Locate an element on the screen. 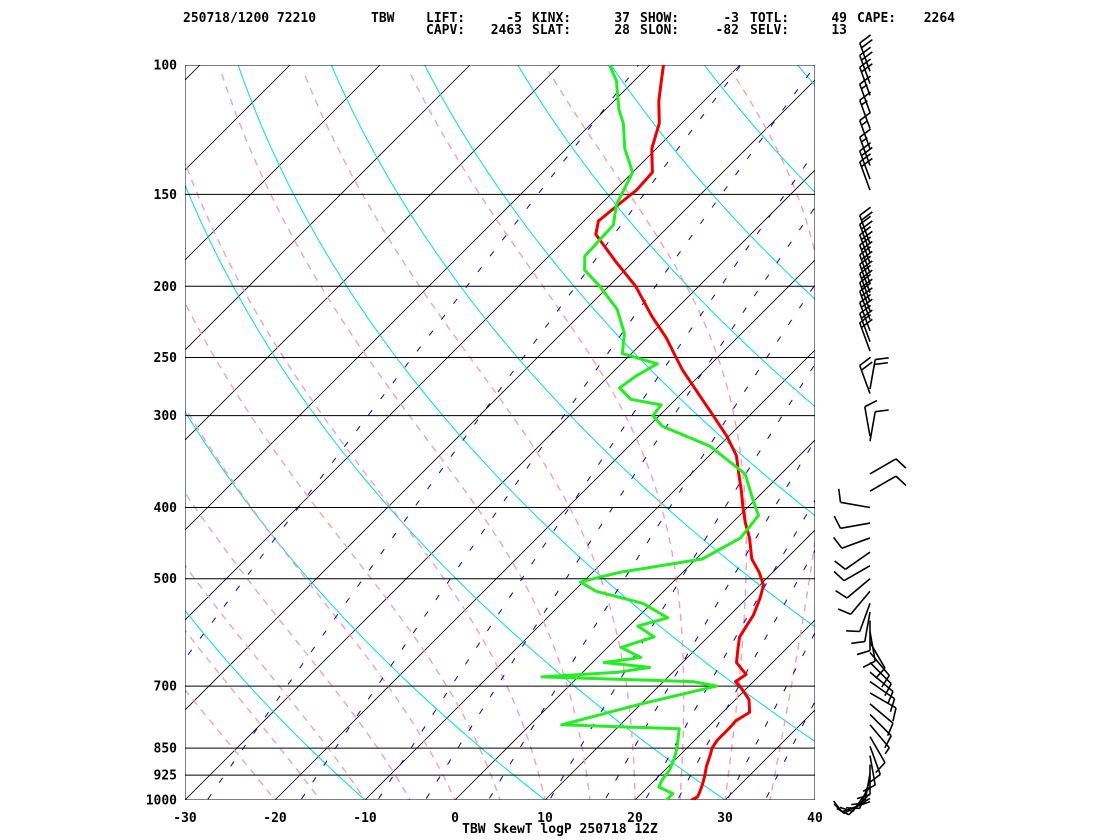  pressure-tick-label: 300 is located at coordinates (166, 416).